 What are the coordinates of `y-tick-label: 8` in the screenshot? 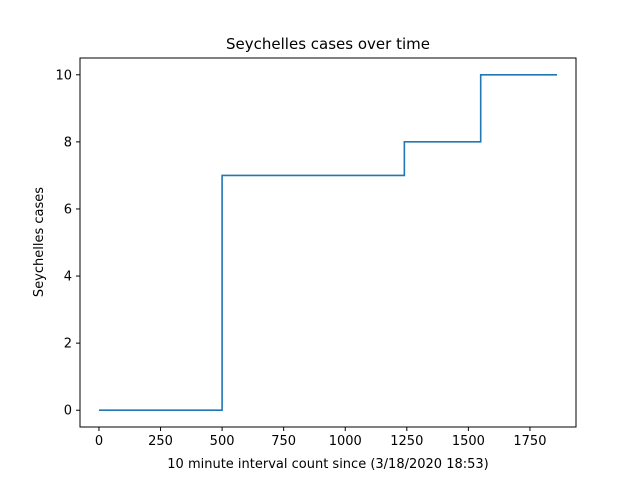 It's located at (68, 142).